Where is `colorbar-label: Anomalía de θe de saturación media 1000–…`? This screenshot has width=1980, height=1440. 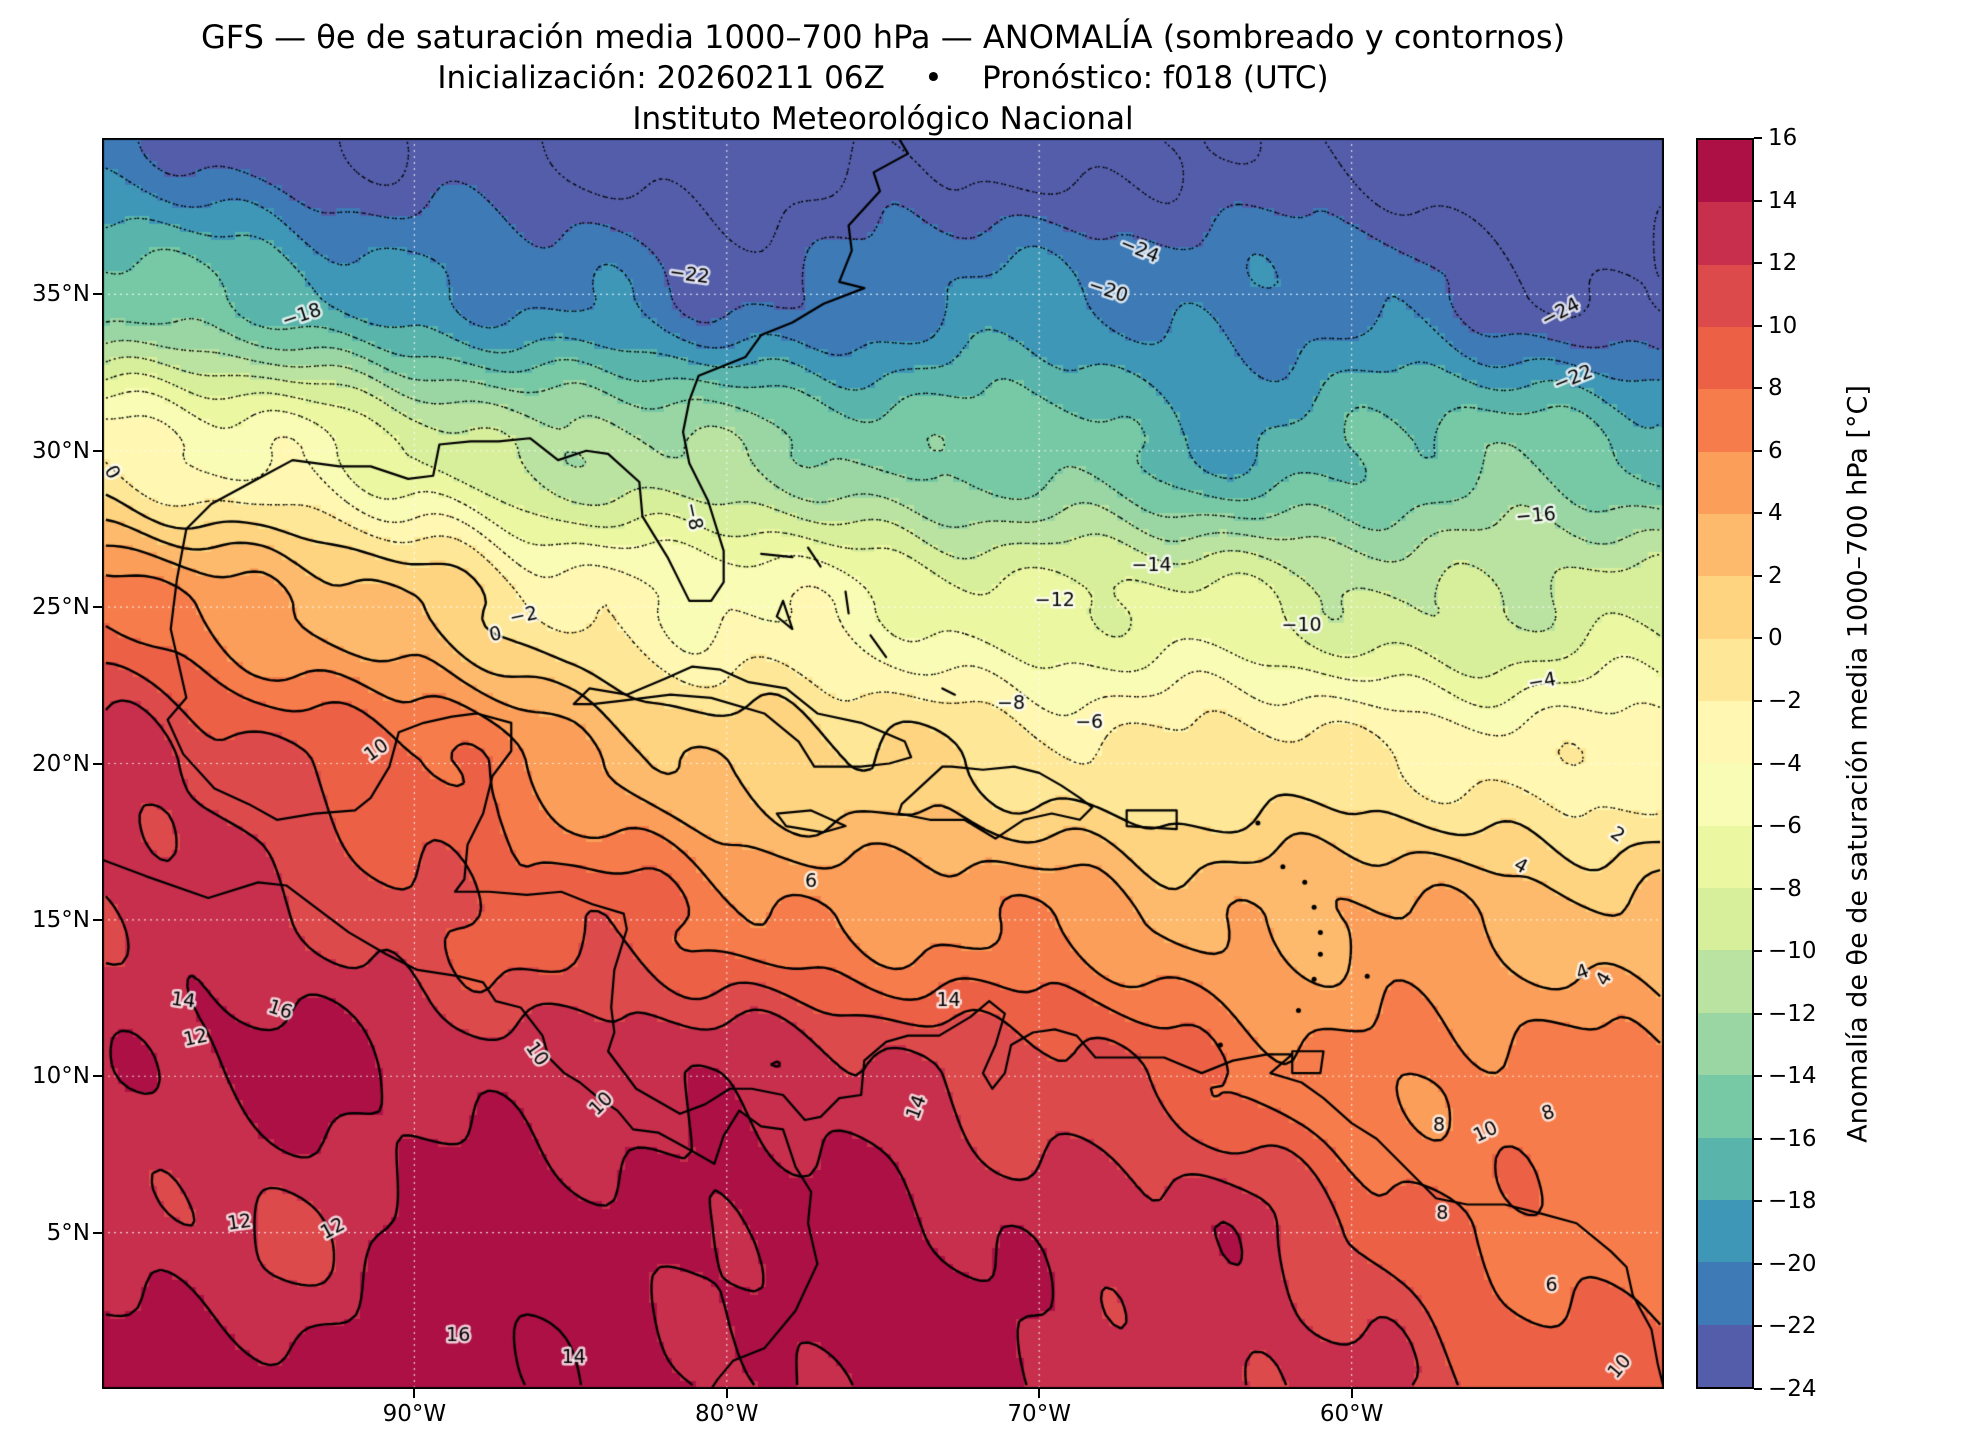
colorbar-label: Anomalía de θe de saturación media 1000–… is located at coordinates (1858, 763).